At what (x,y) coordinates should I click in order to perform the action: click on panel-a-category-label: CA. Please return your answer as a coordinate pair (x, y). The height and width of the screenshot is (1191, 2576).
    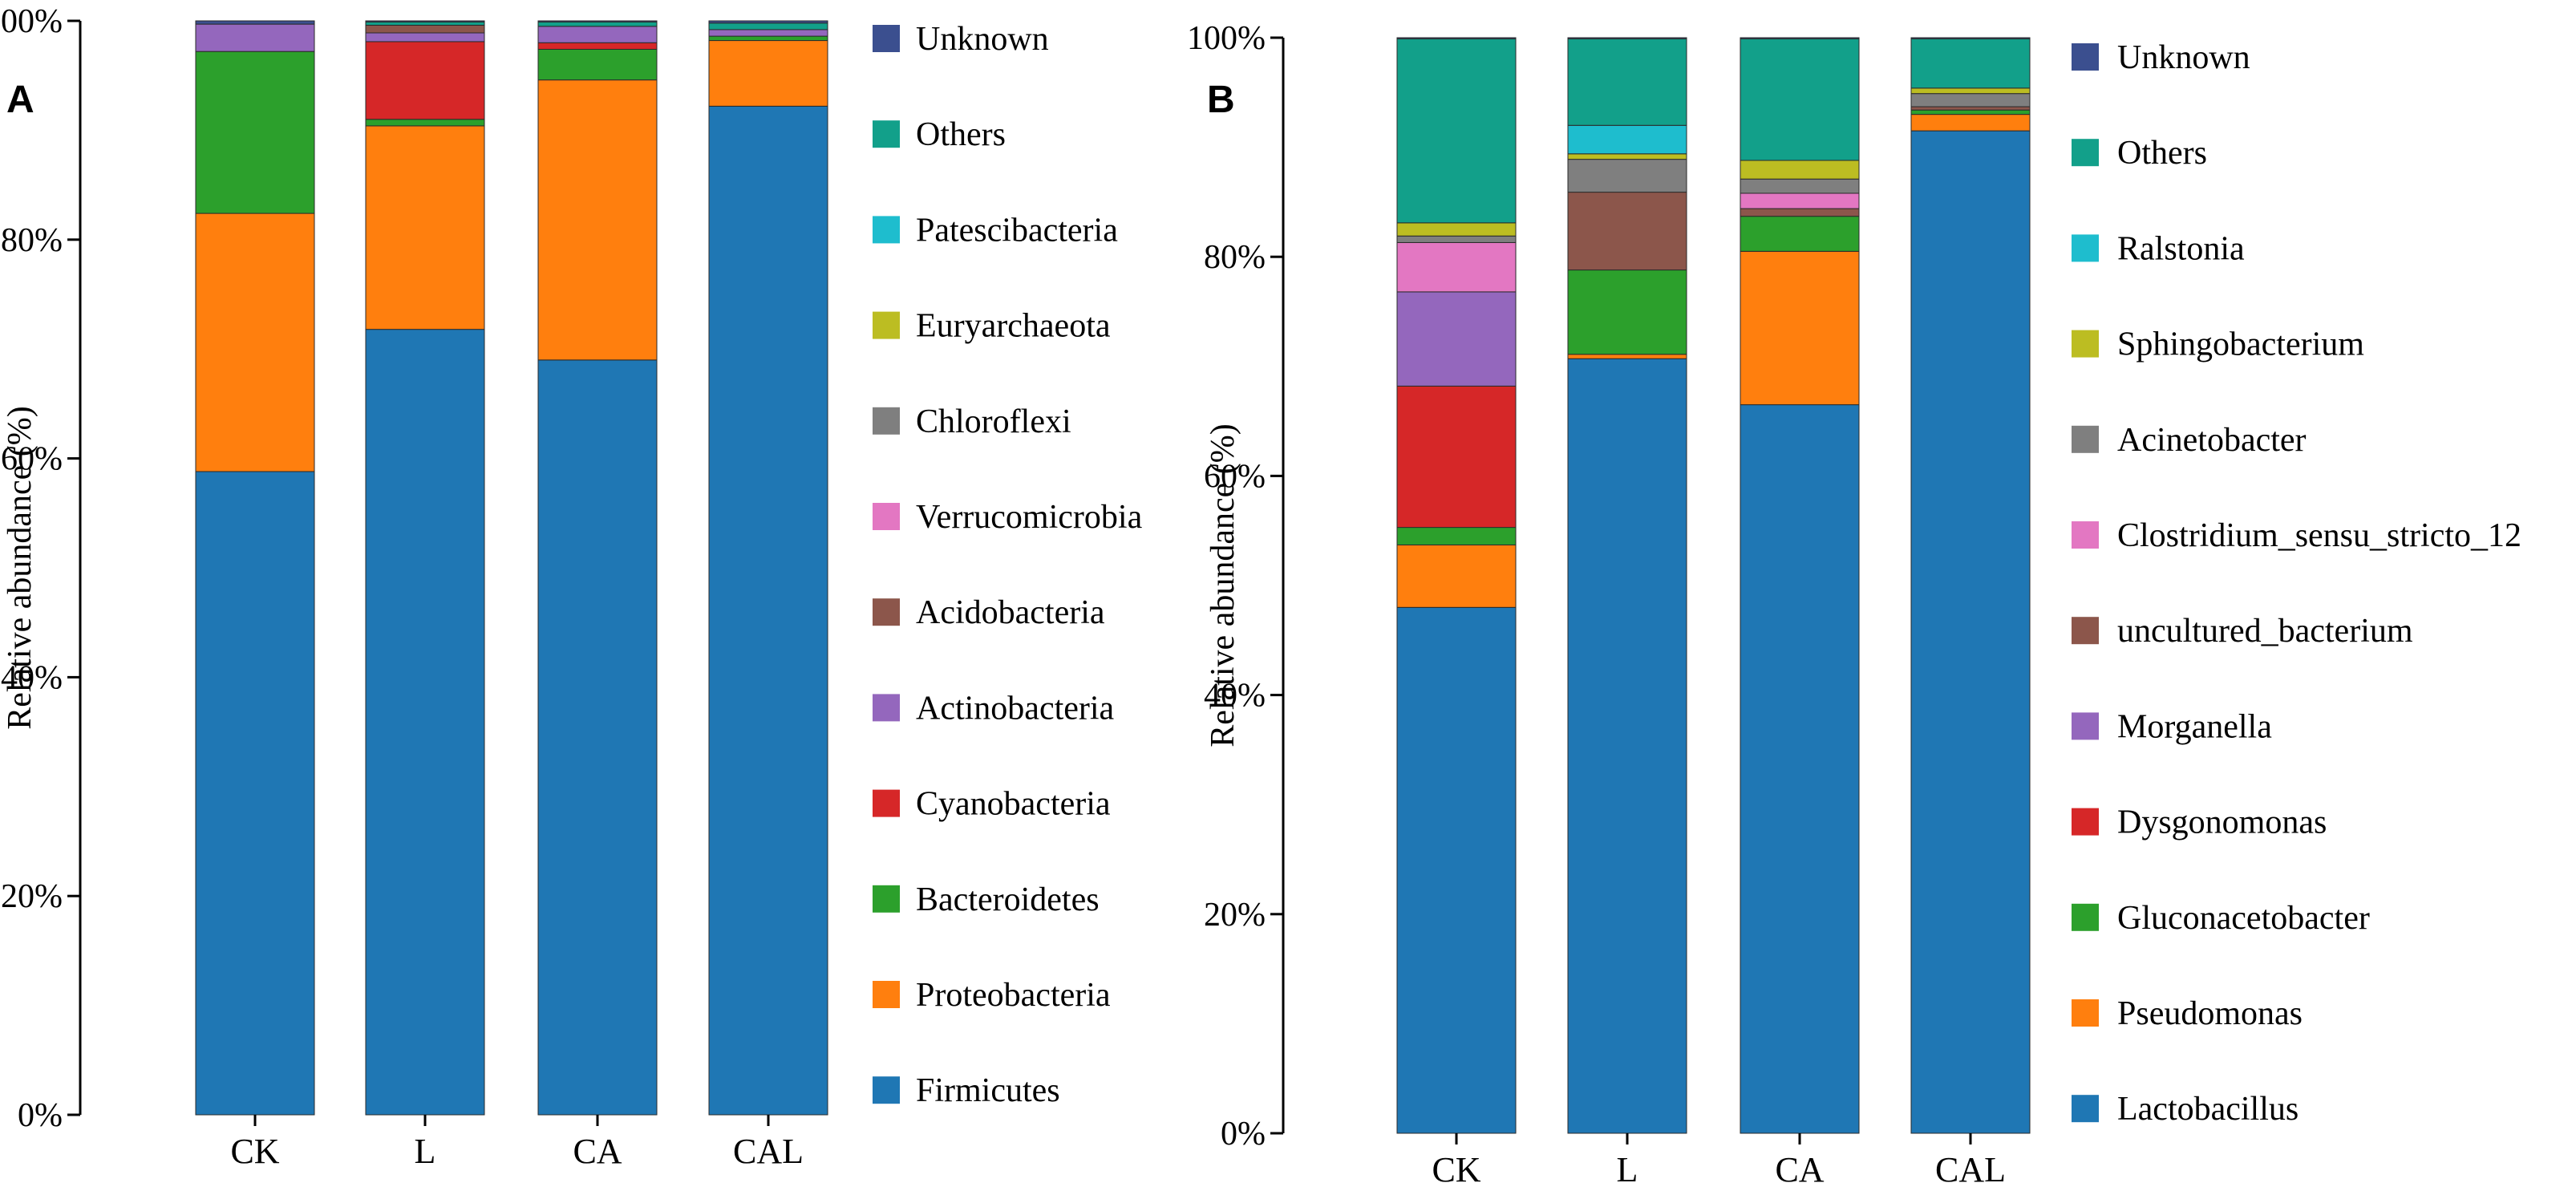
    Looking at the image, I should click on (597, 1151).